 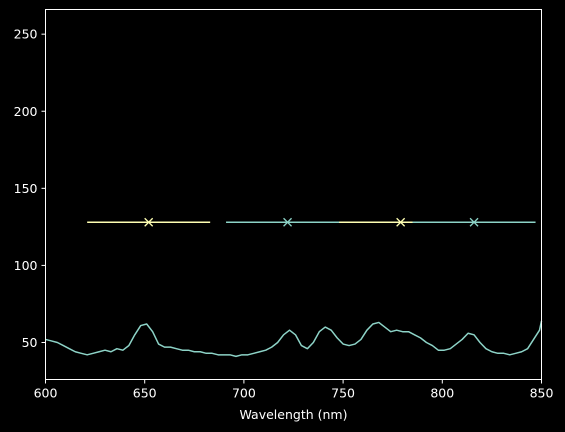 What do you see at coordinates (343, 393) in the screenshot?
I see `x-tick-label: 750` at bounding box center [343, 393].